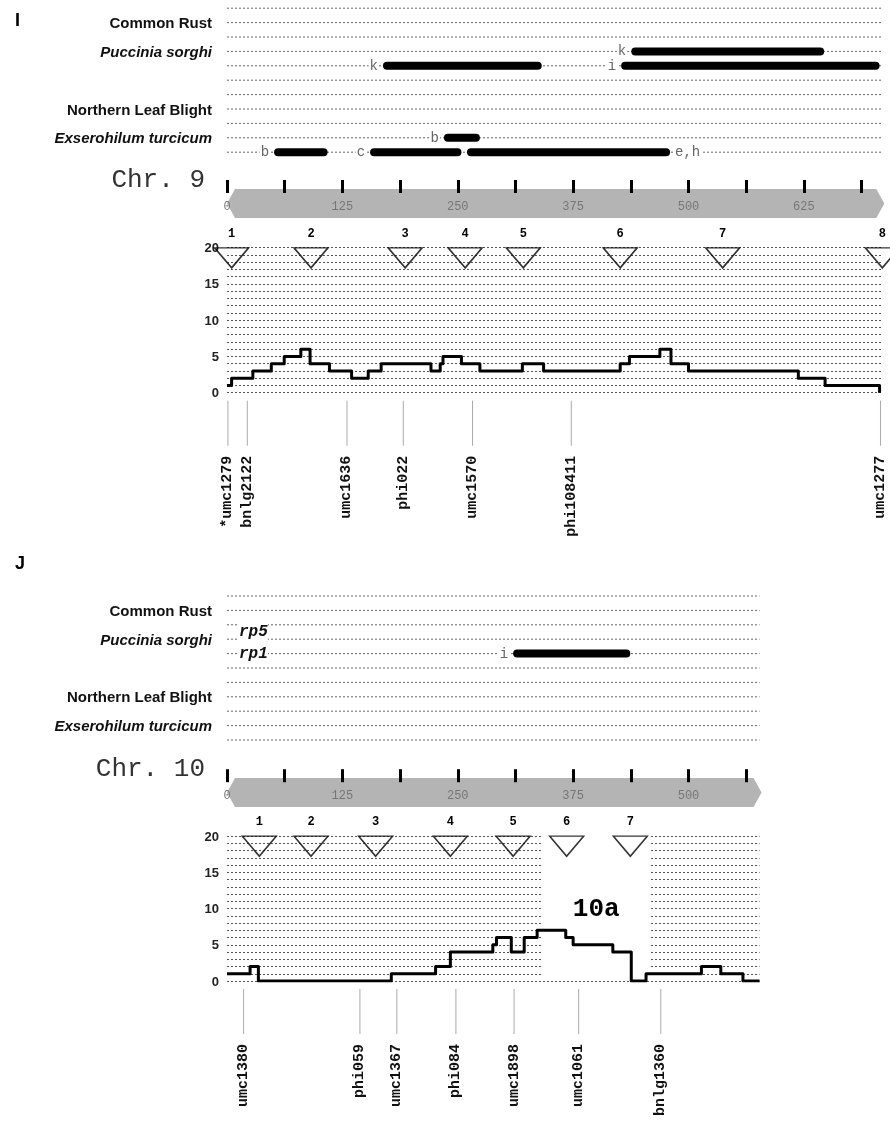  Describe the element at coordinates (514, 1076) in the screenshot. I see `ref-line-label: umc1898` at that location.